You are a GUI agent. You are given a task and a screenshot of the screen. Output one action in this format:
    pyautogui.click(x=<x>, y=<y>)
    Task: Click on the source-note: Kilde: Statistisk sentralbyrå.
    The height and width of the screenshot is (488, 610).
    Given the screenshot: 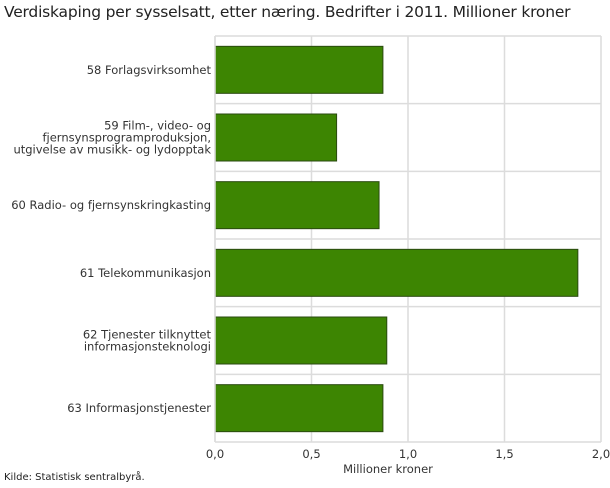 What is the action you would take?
    pyautogui.click(x=74, y=477)
    